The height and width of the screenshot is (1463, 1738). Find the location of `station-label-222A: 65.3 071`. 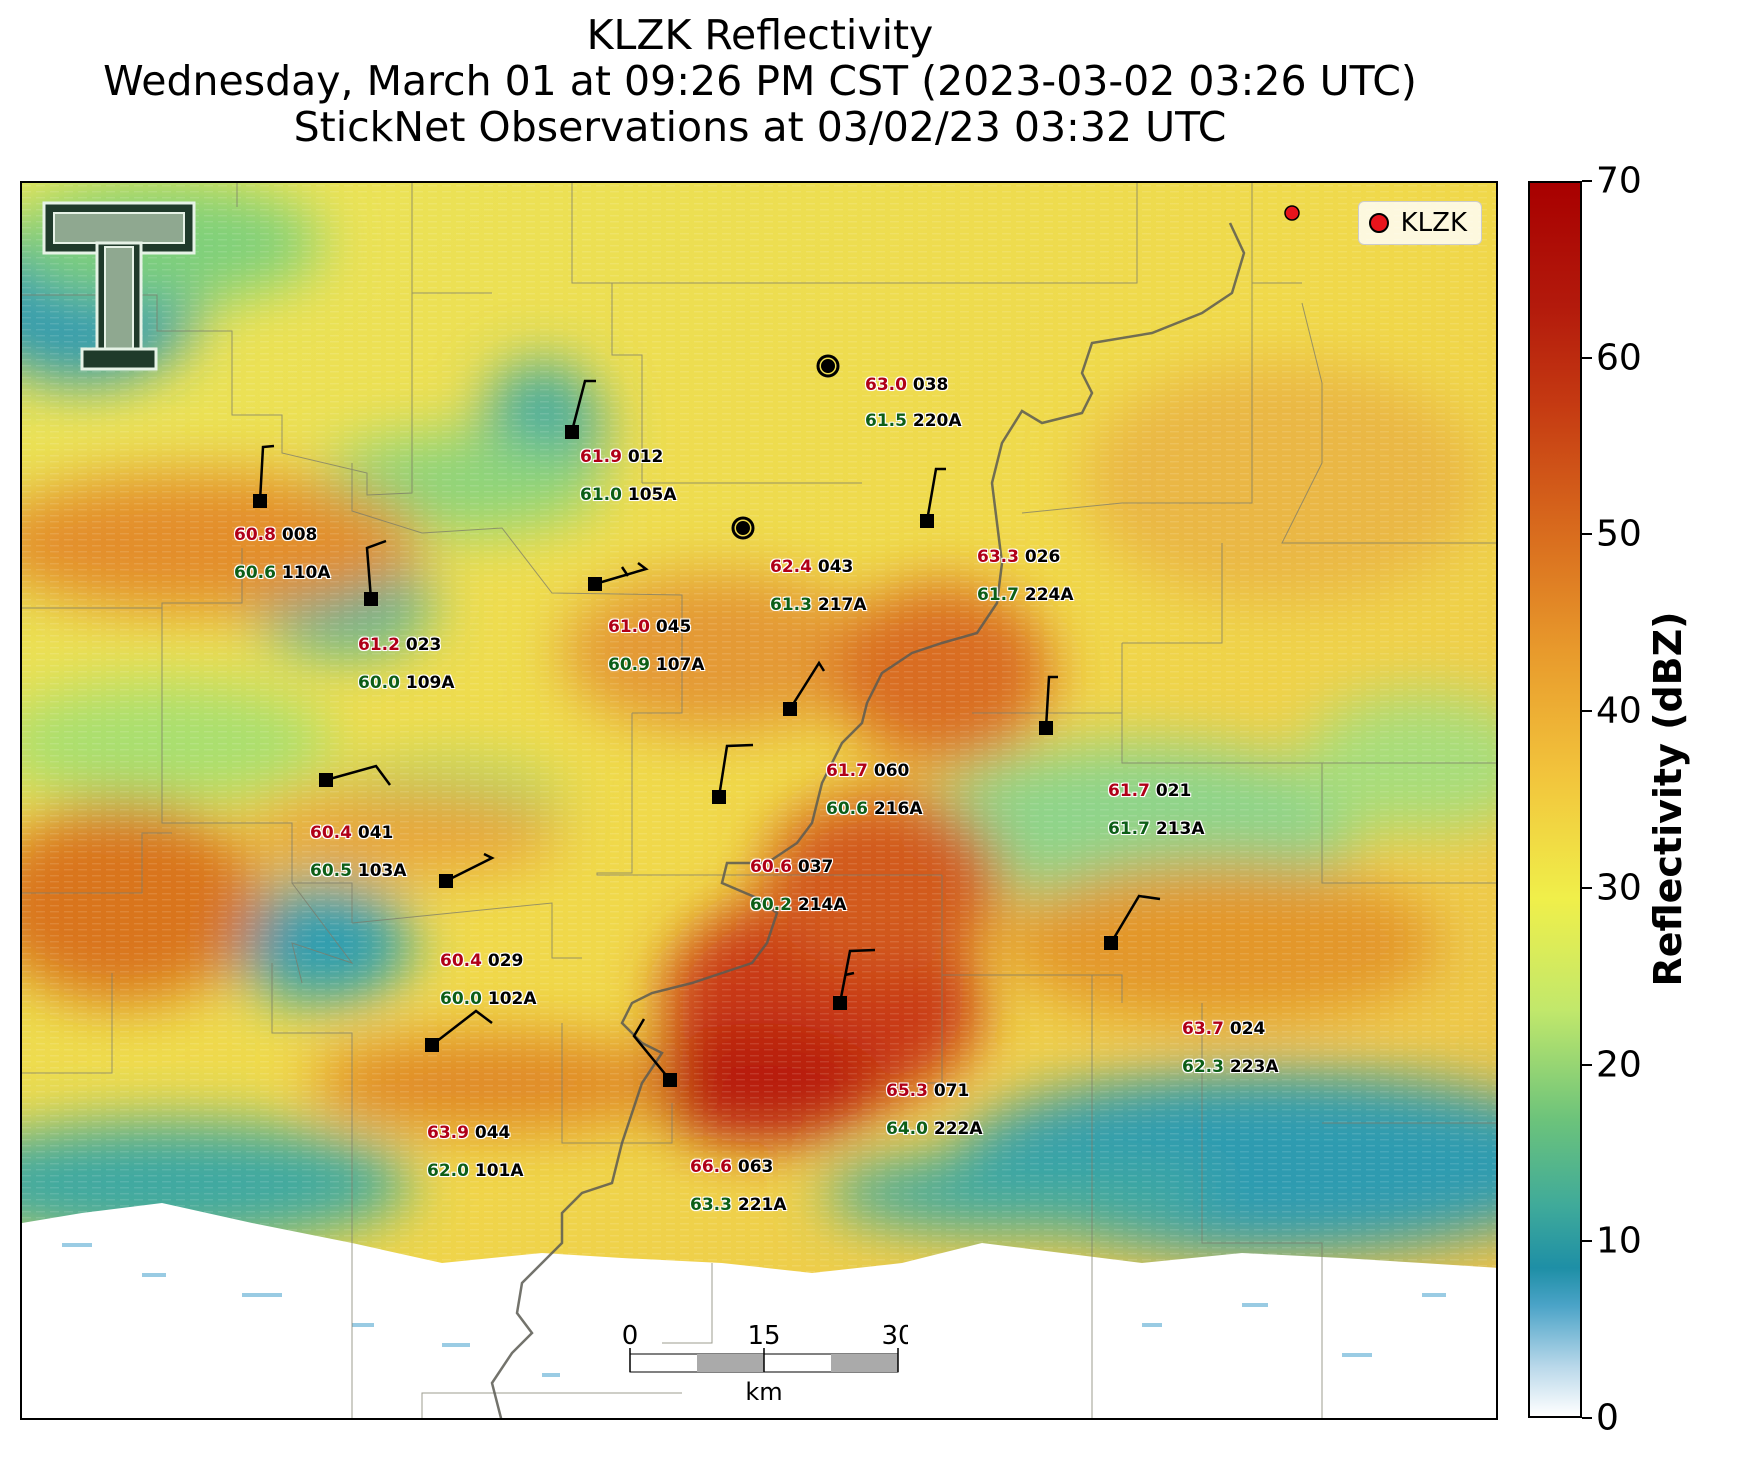

station-label-222A: 65.3 071 is located at coordinates (928, 1091).